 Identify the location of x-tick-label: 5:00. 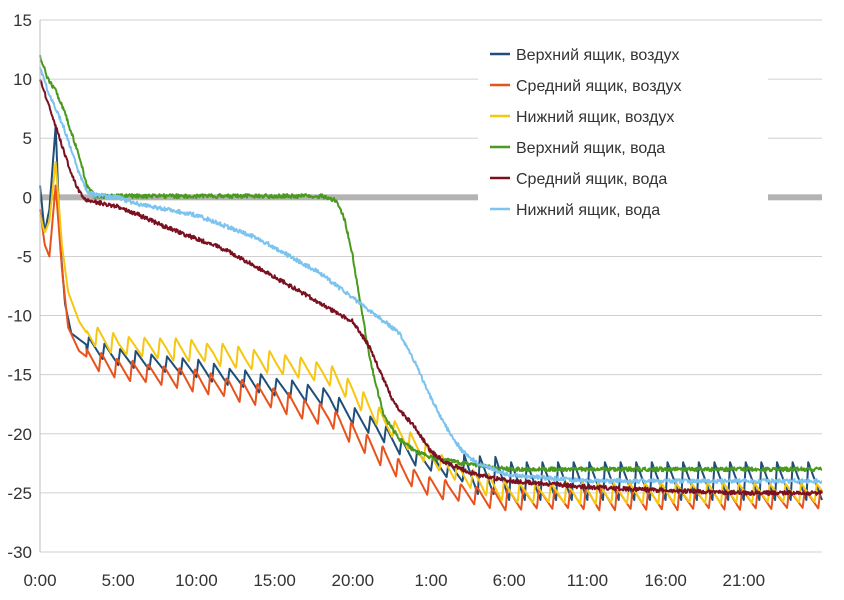
(118, 580).